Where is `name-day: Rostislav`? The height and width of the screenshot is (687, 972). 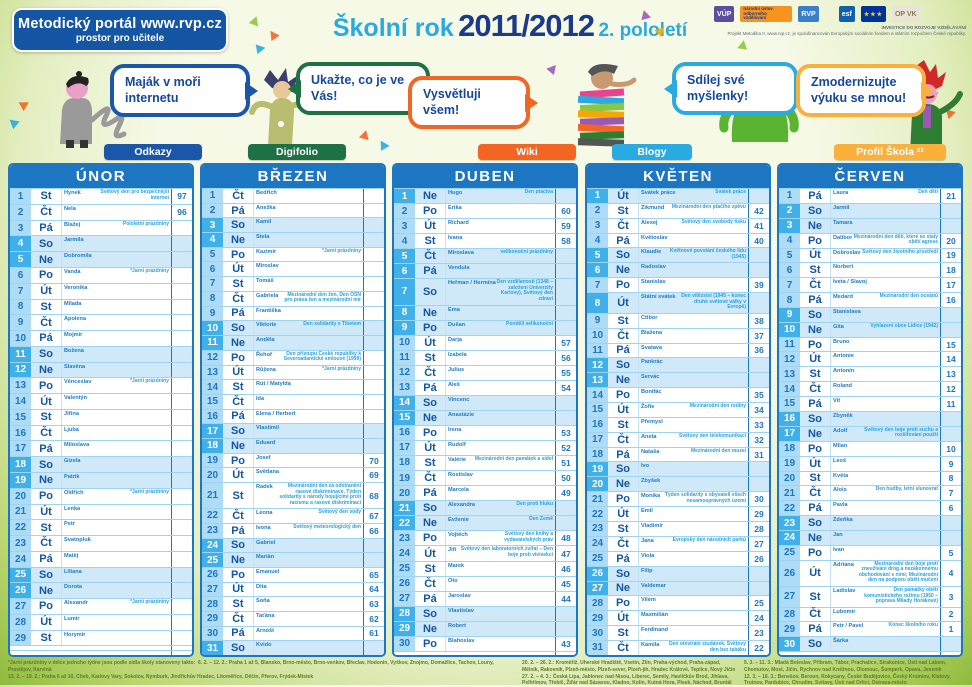 name-day: Rostislav is located at coordinates (460, 478).